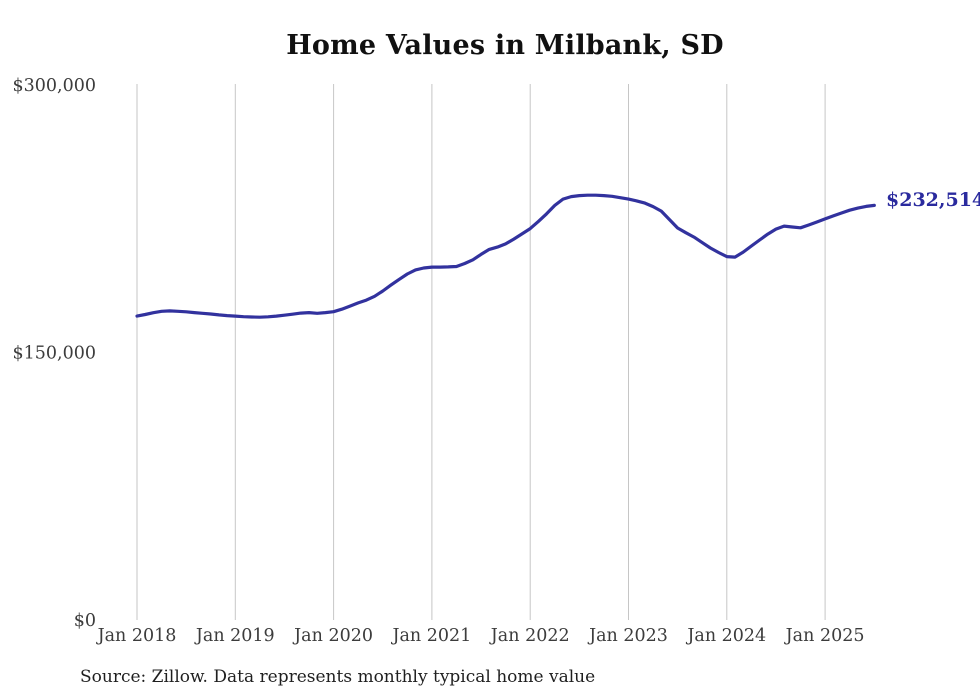  What do you see at coordinates (505, 45) in the screenshot?
I see `chart-title: Home Values in Milbank, SD` at bounding box center [505, 45].